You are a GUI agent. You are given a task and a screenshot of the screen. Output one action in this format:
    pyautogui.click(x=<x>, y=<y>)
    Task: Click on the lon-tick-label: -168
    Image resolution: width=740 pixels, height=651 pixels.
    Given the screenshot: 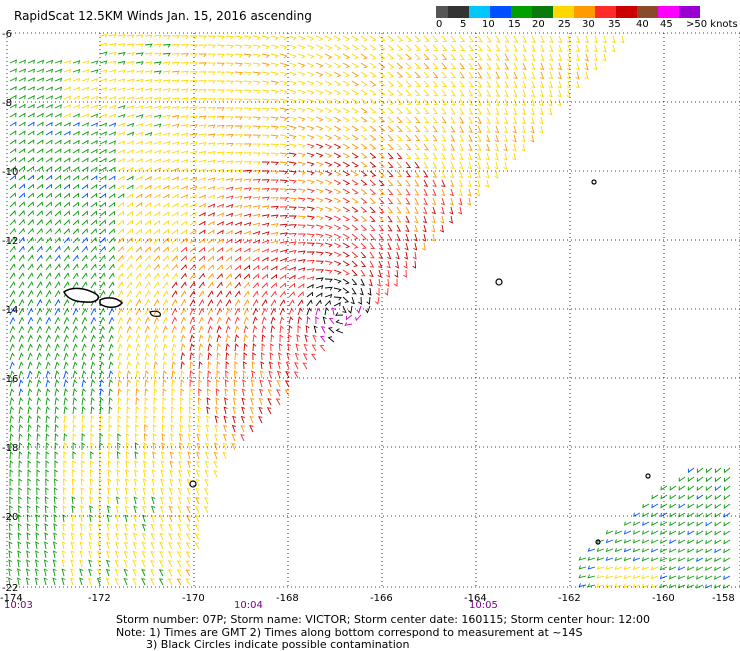 What is the action you would take?
    pyautogui.click(x=287, y=598)
    